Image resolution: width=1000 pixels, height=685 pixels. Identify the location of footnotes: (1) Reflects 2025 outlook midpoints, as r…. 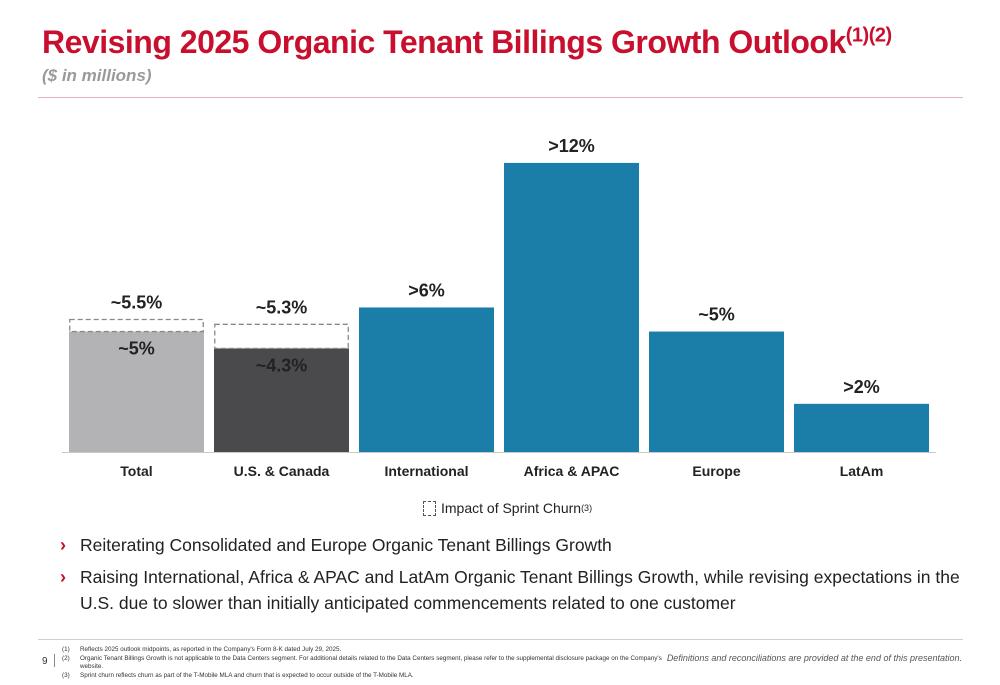
(372, 663).